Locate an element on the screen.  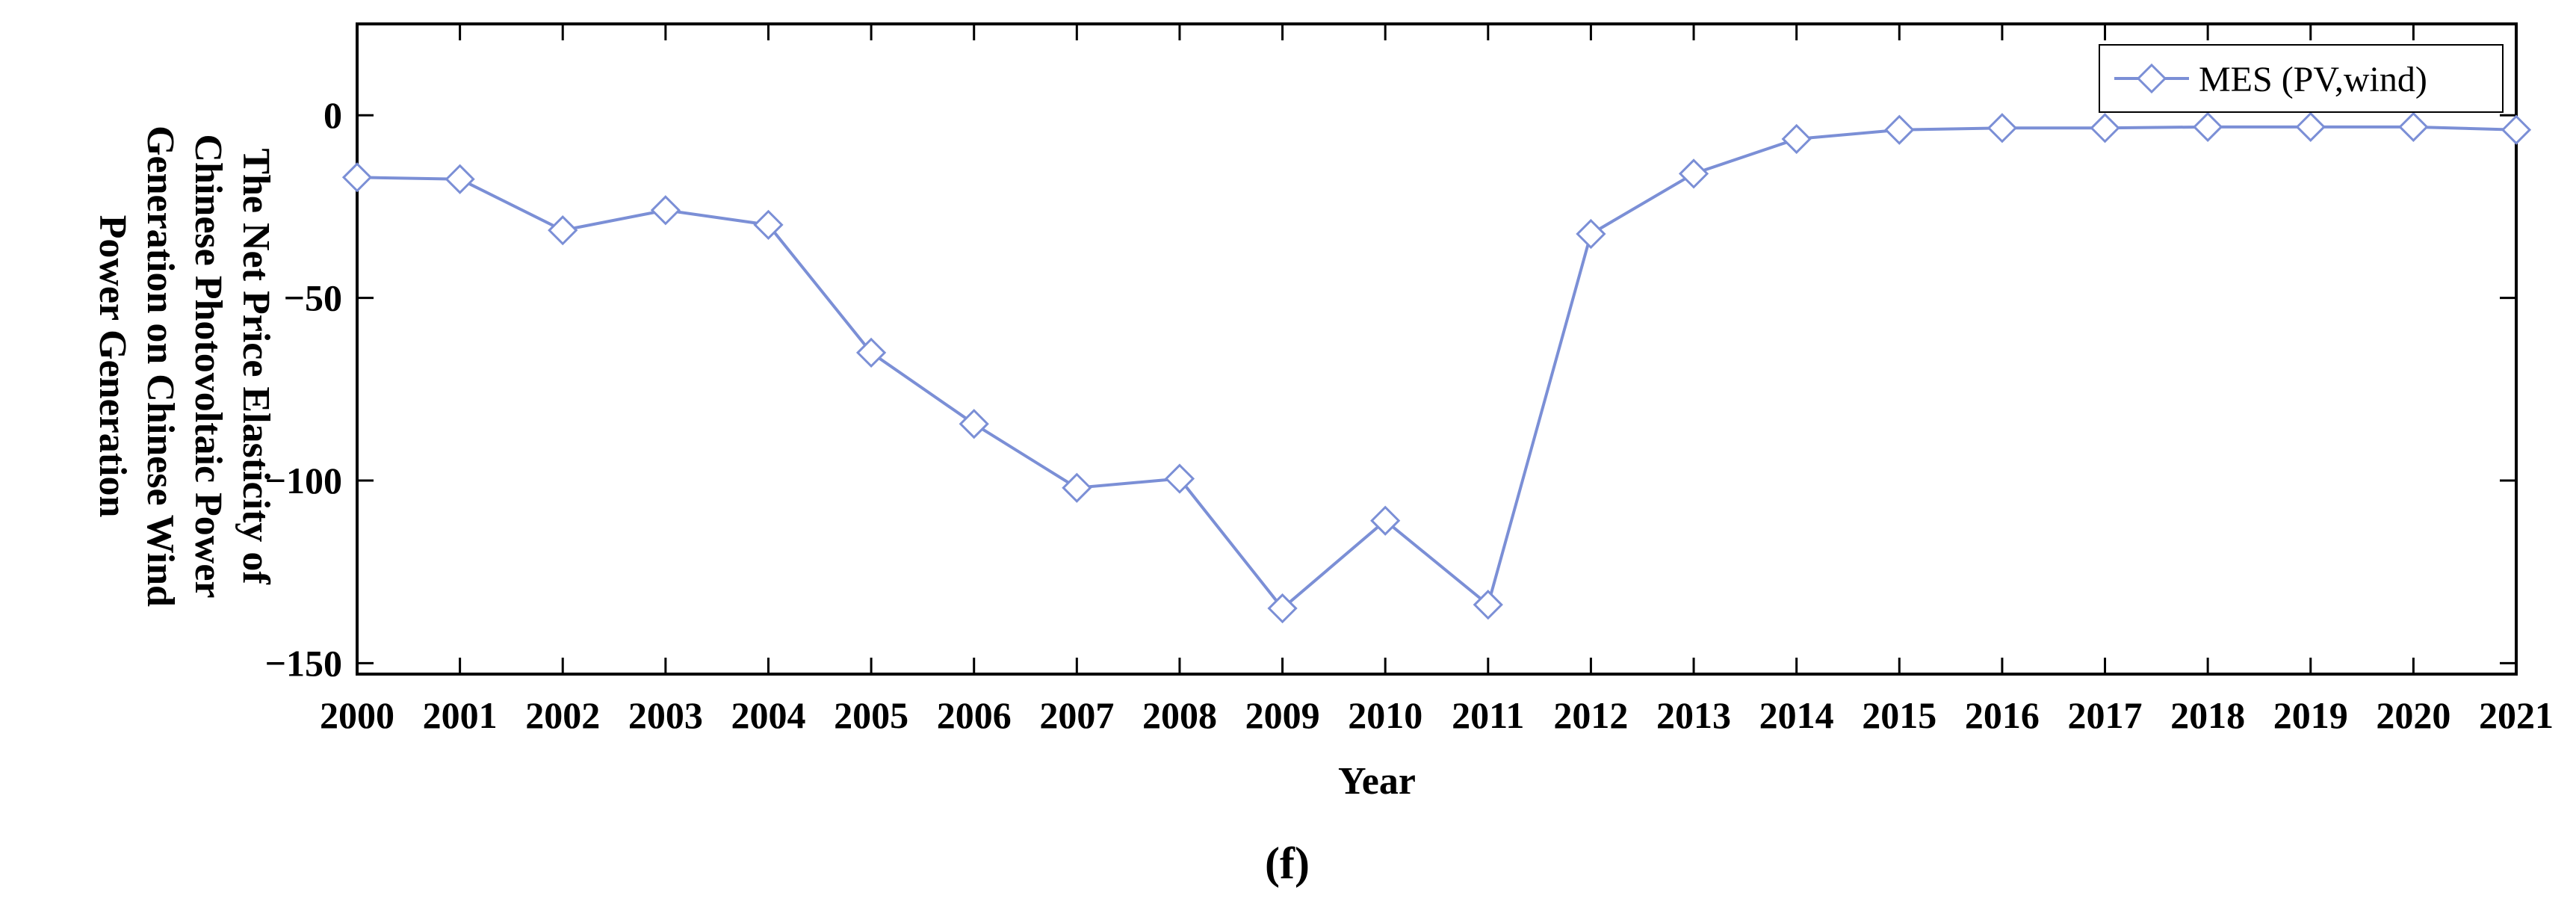
x-tick-label: 2021 is located at coordinates (2516, 715).